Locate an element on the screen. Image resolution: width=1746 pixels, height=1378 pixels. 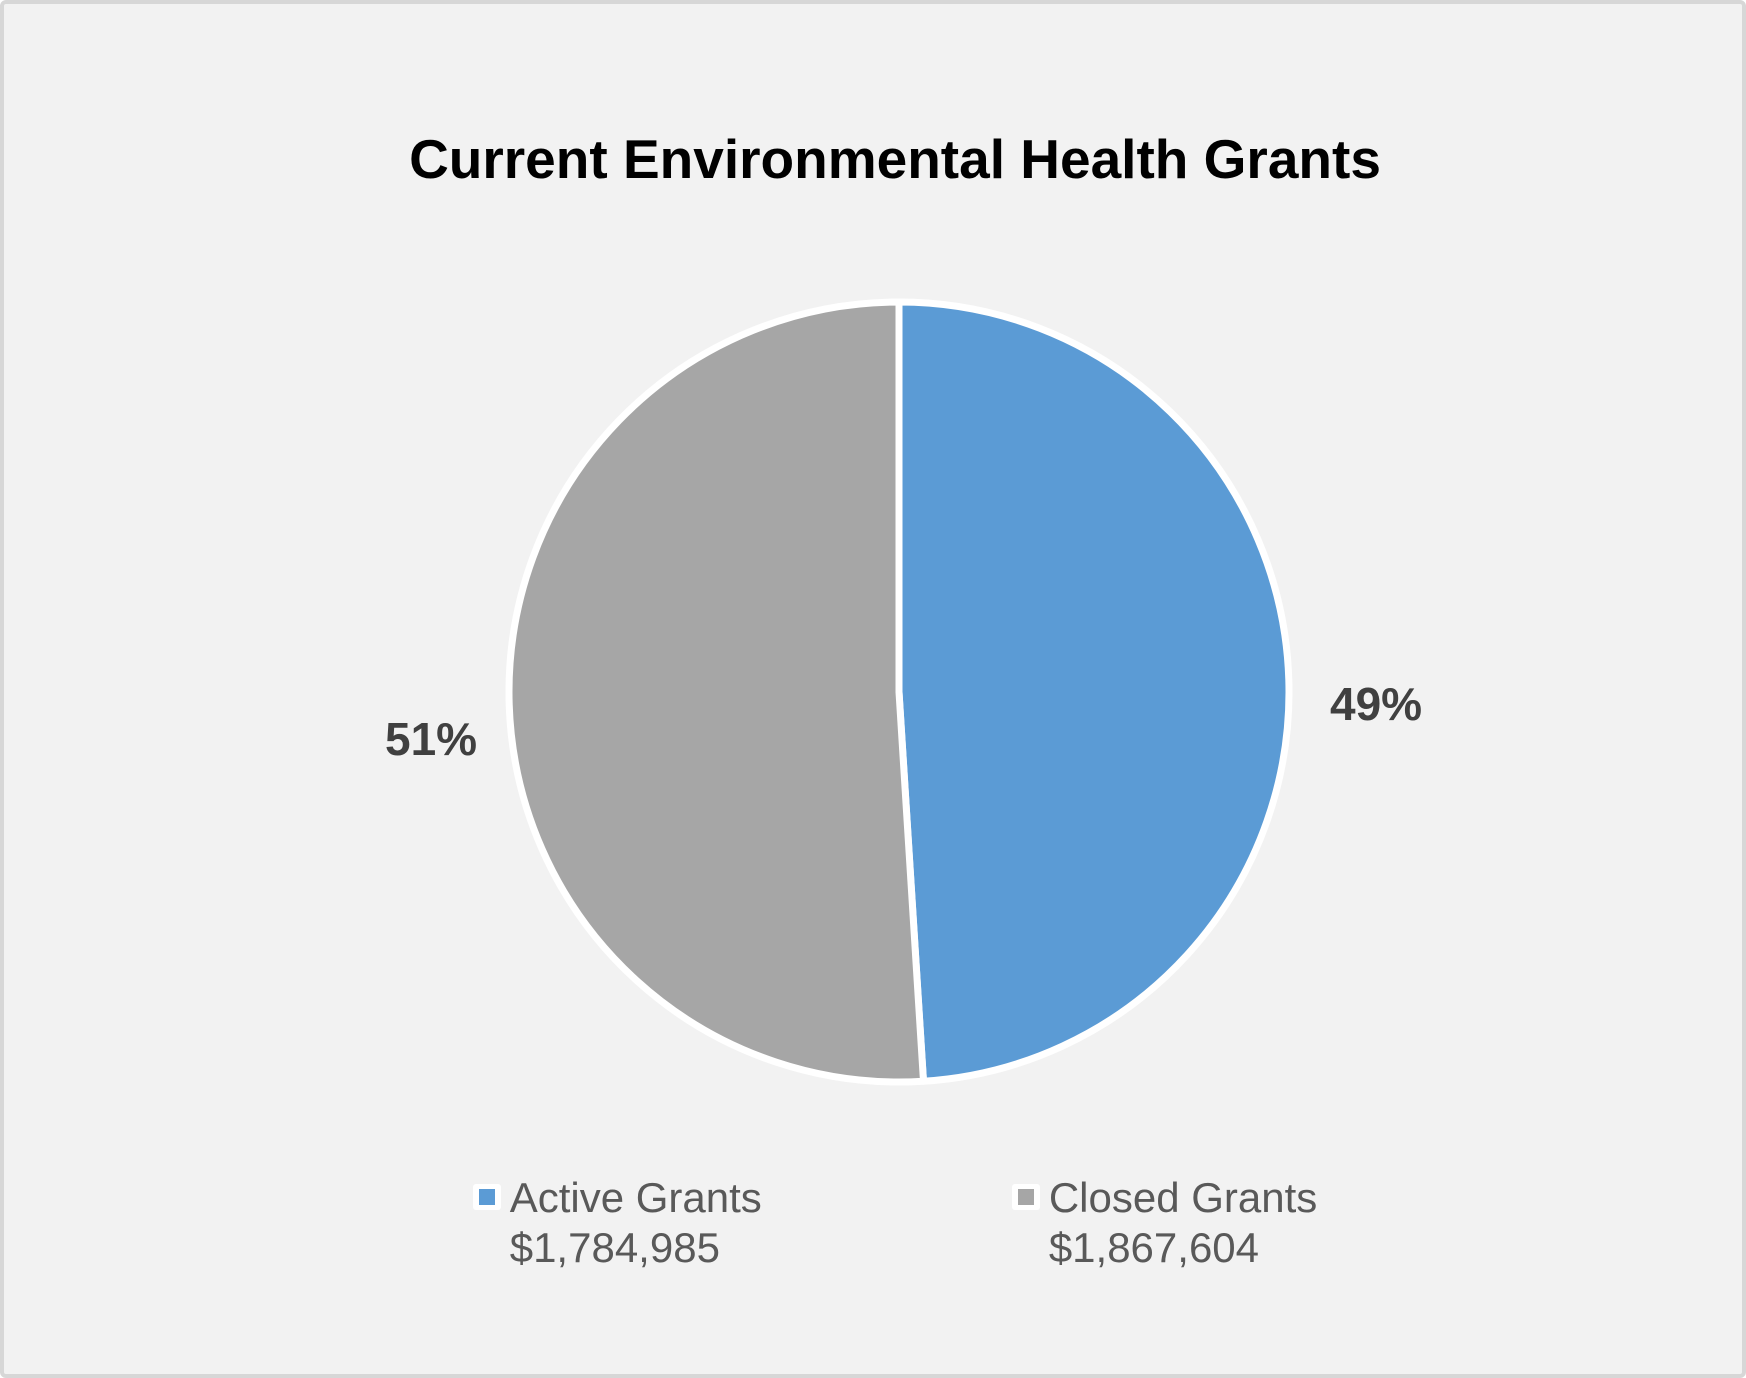
legend-value-active-grants: $1,784,985 is located at coordinates (614, 1247).